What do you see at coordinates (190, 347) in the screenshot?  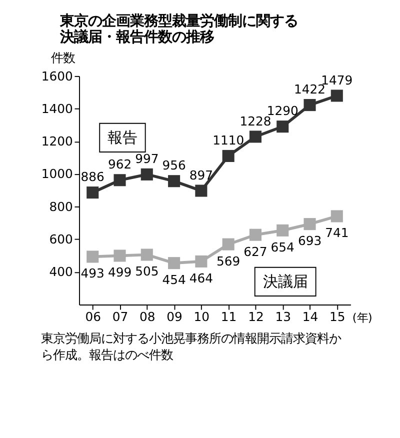 I see `text: 東京労働局に対する小池晃事務所の情報開示請求資料から作成。報告はのべ件数` at bounding box center [190, 347].